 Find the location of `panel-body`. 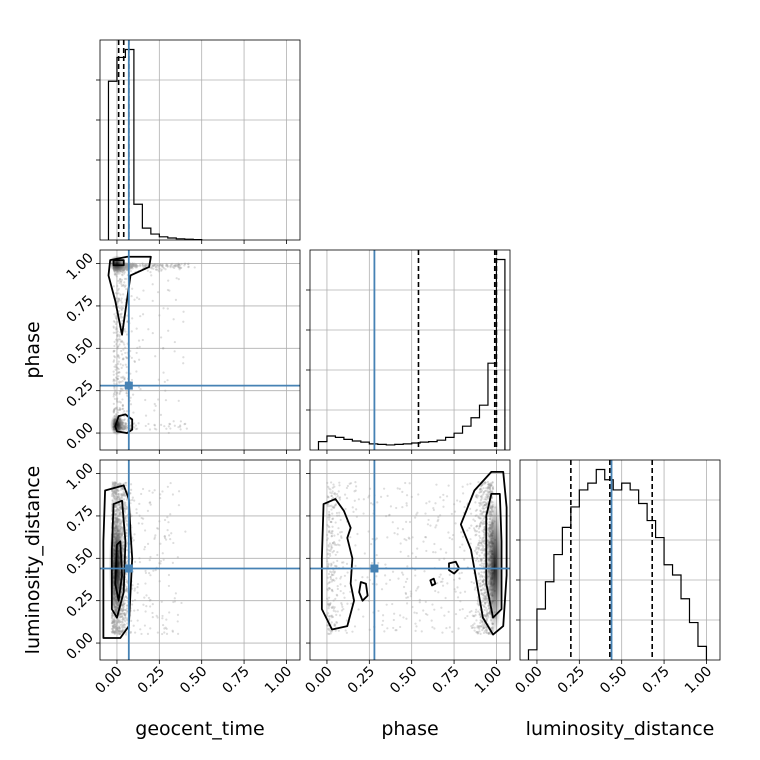

panel-body is located at coordinates (410, 560).